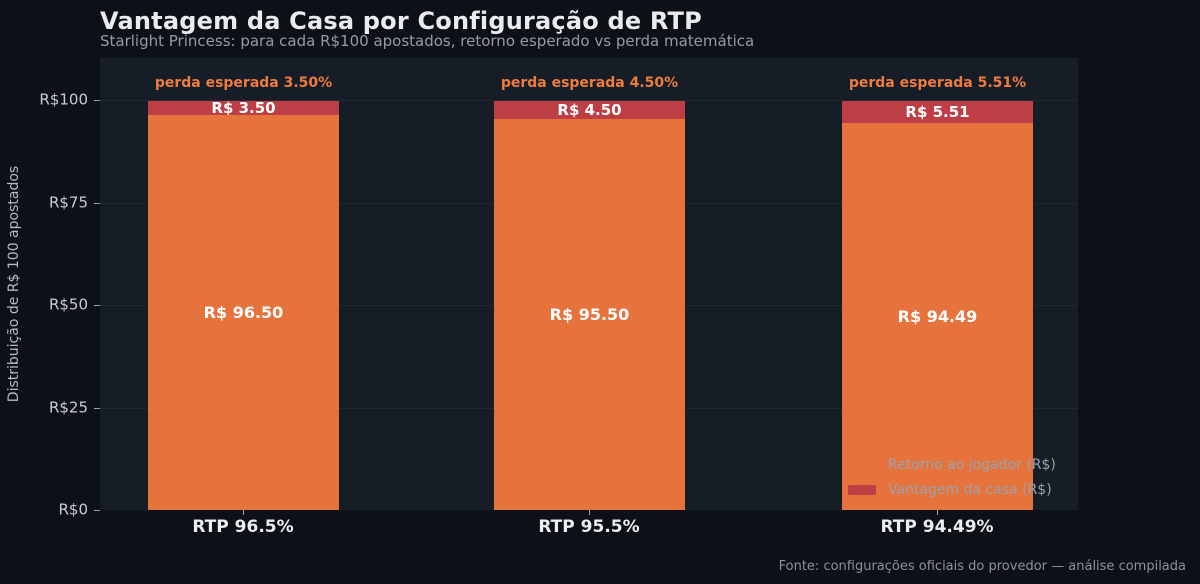  Describe the element at coordinates (589, 83) in the screenshot. I see `expected-loss-annotation: perda esperada 4.50%` at that location.